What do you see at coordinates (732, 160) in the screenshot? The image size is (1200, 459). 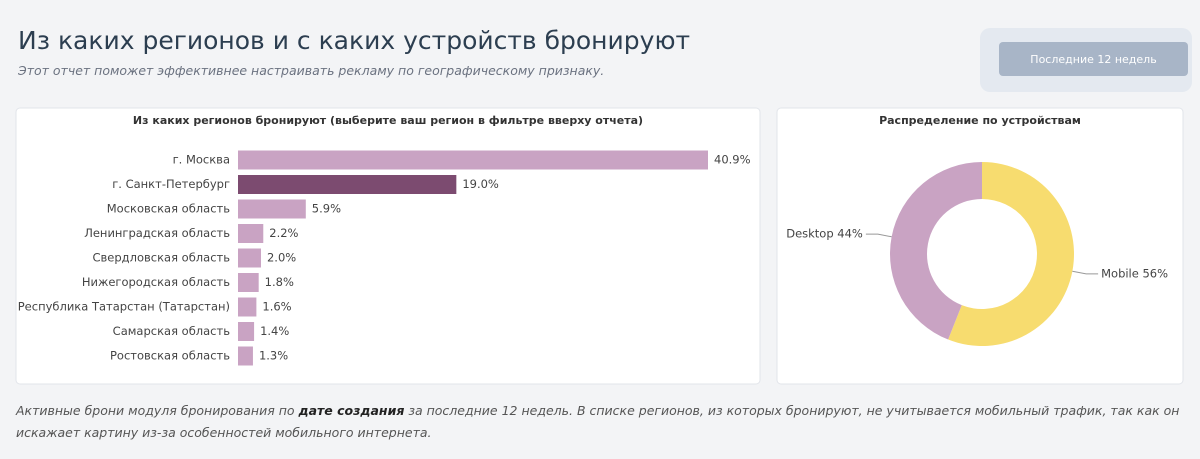 I see `value-label: 40.9%` at bounding box center [732, 160].